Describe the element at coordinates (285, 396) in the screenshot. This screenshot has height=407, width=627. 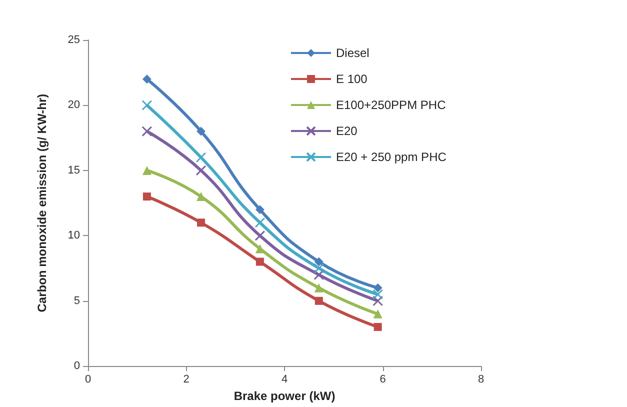
I see `x-axis-title: Brake power (kW)` at that location.